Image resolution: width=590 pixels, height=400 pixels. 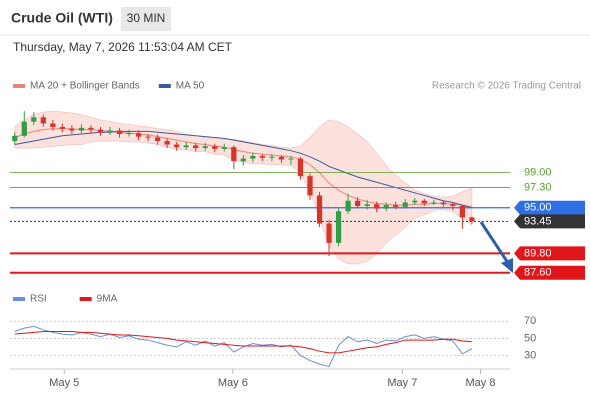 What do you see at coordinates (507, 265) in the screenshot?
I see `projection-arrow-head` at bounding box center [507, 265].